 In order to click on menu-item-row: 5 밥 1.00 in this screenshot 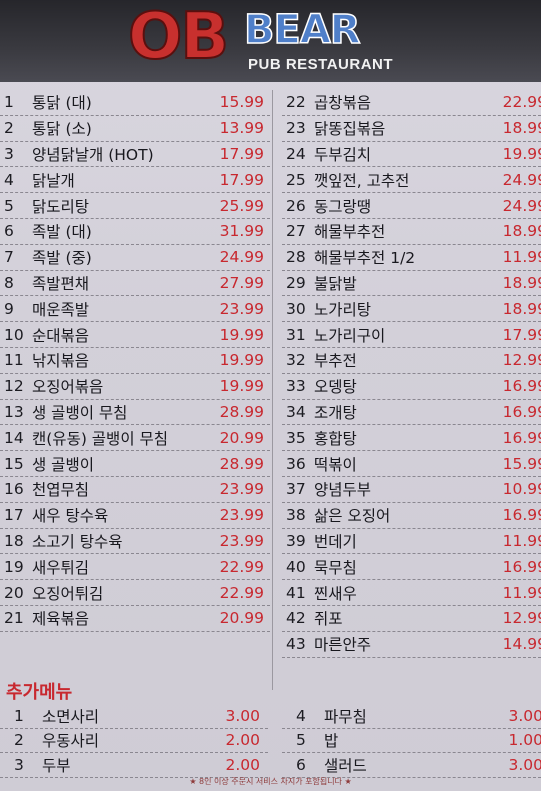, I will do `click(411, 741)`.